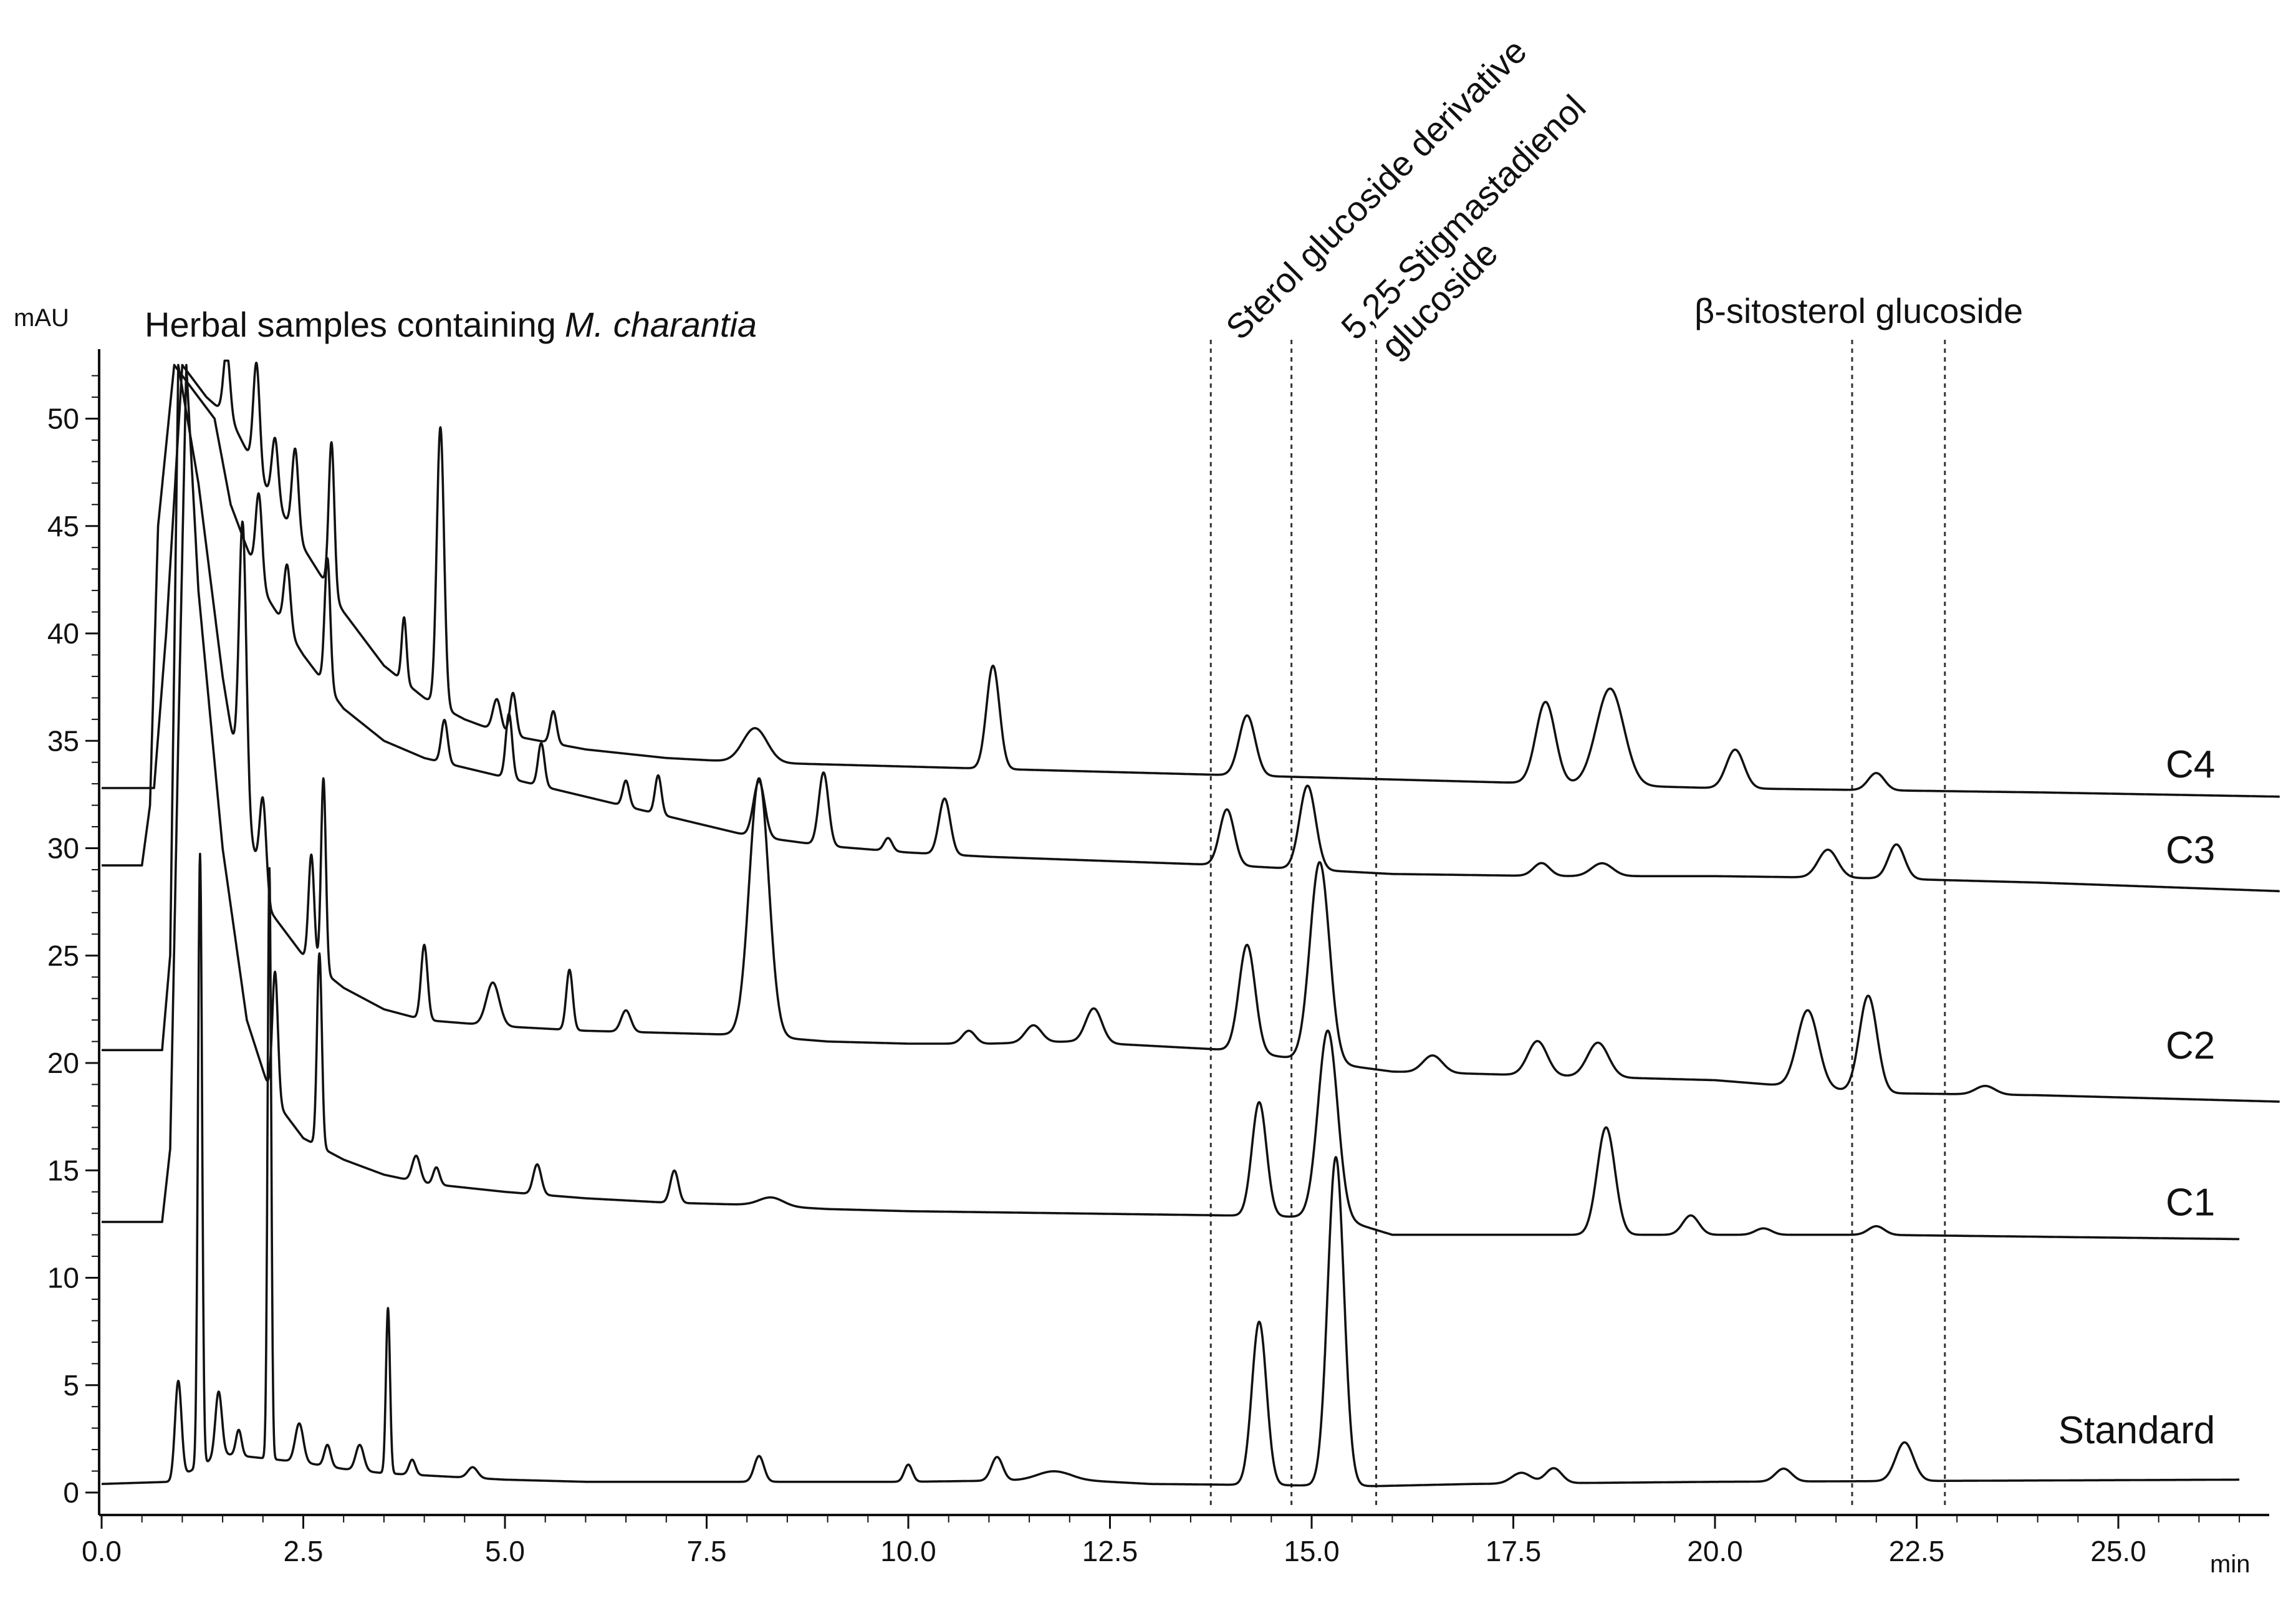 This screenshot has width=2296, height=1611. What do you see at coordinates (1715, 1551) in the screenshot?
I see `x-tick-label: 20.0` at bounding box center [1715, 1551].